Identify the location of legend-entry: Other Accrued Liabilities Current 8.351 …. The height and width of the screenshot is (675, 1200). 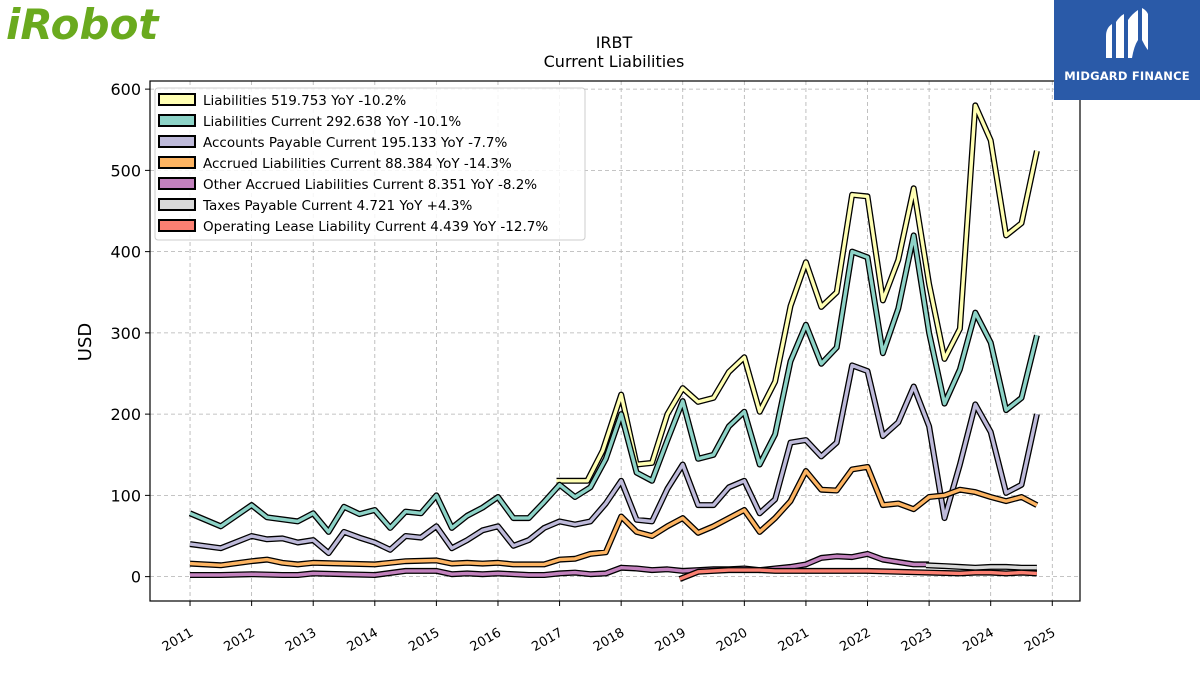
(370, 185).